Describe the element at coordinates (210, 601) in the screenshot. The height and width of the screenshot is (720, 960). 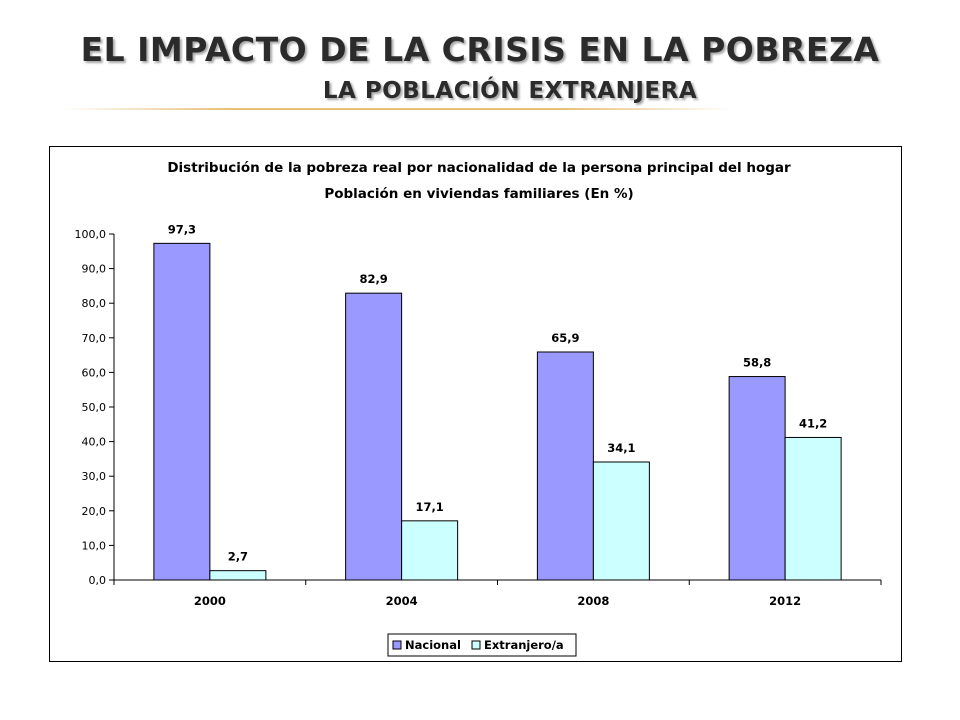
I see `x-tick-label: 2000` at that location.